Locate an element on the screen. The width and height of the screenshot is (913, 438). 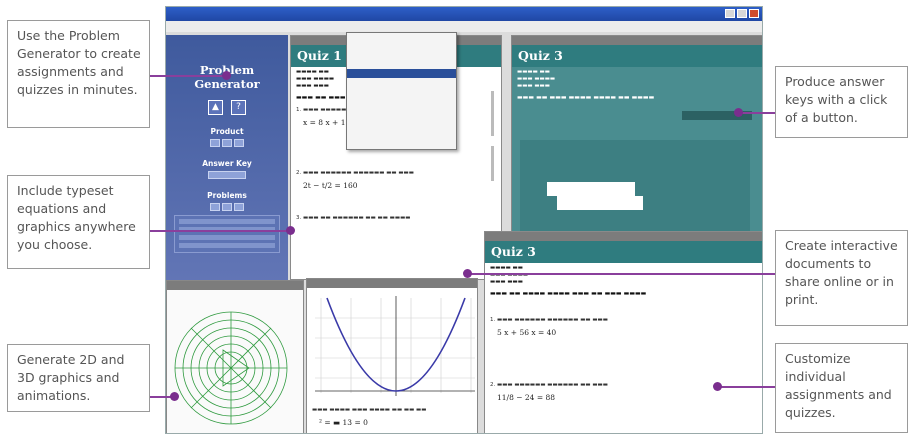
quiz-answer-title: Quiz 3 is located at coordinates (637, 56).